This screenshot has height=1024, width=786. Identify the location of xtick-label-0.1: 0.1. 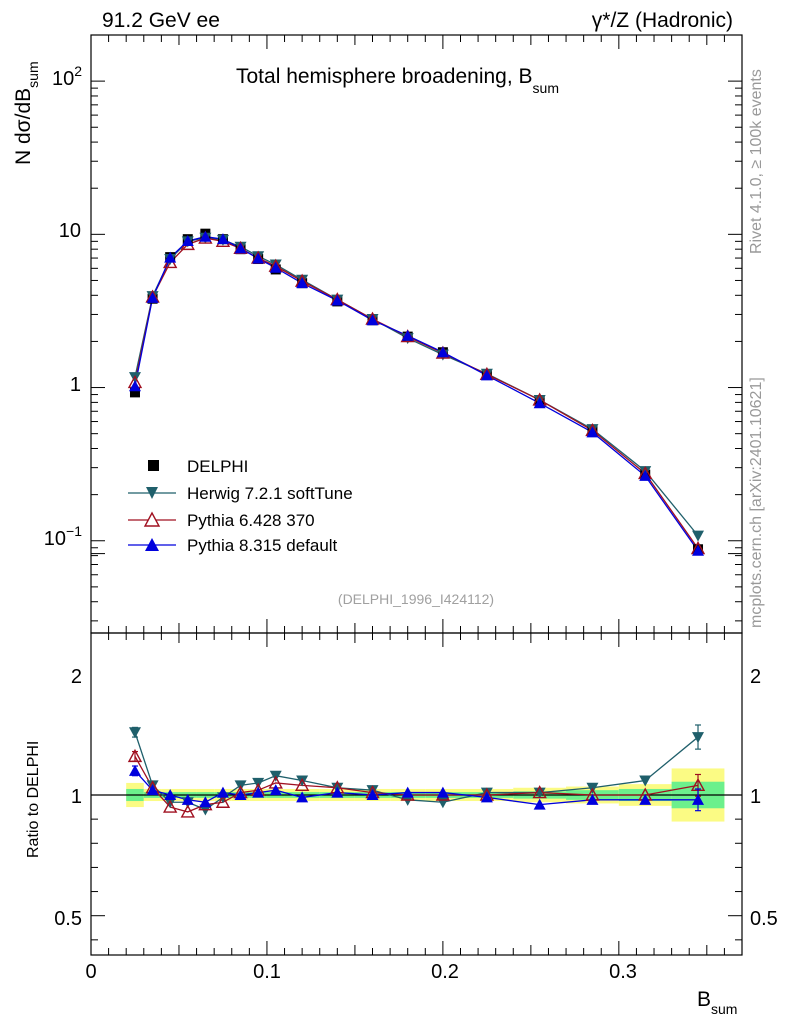
(267, 972).